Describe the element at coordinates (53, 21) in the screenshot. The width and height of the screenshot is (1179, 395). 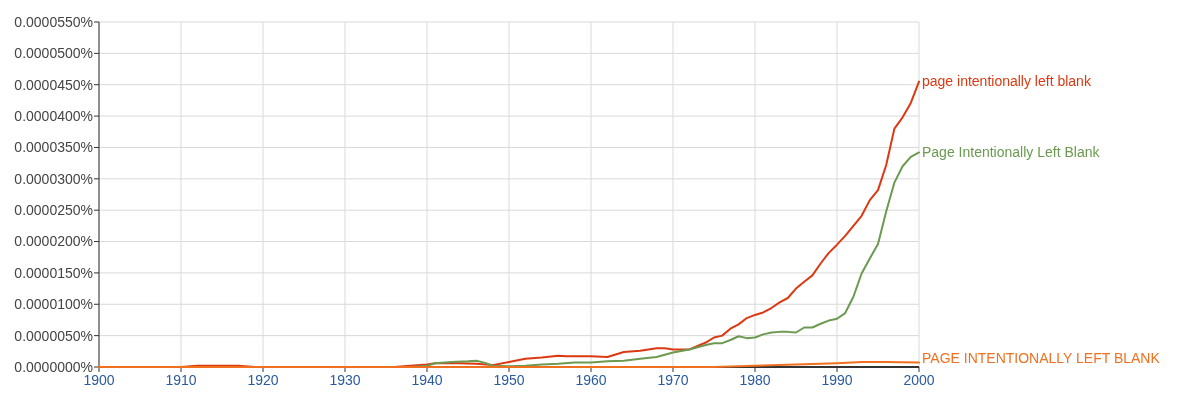
I see `y-tick-label: 0.0000550%` at that location.